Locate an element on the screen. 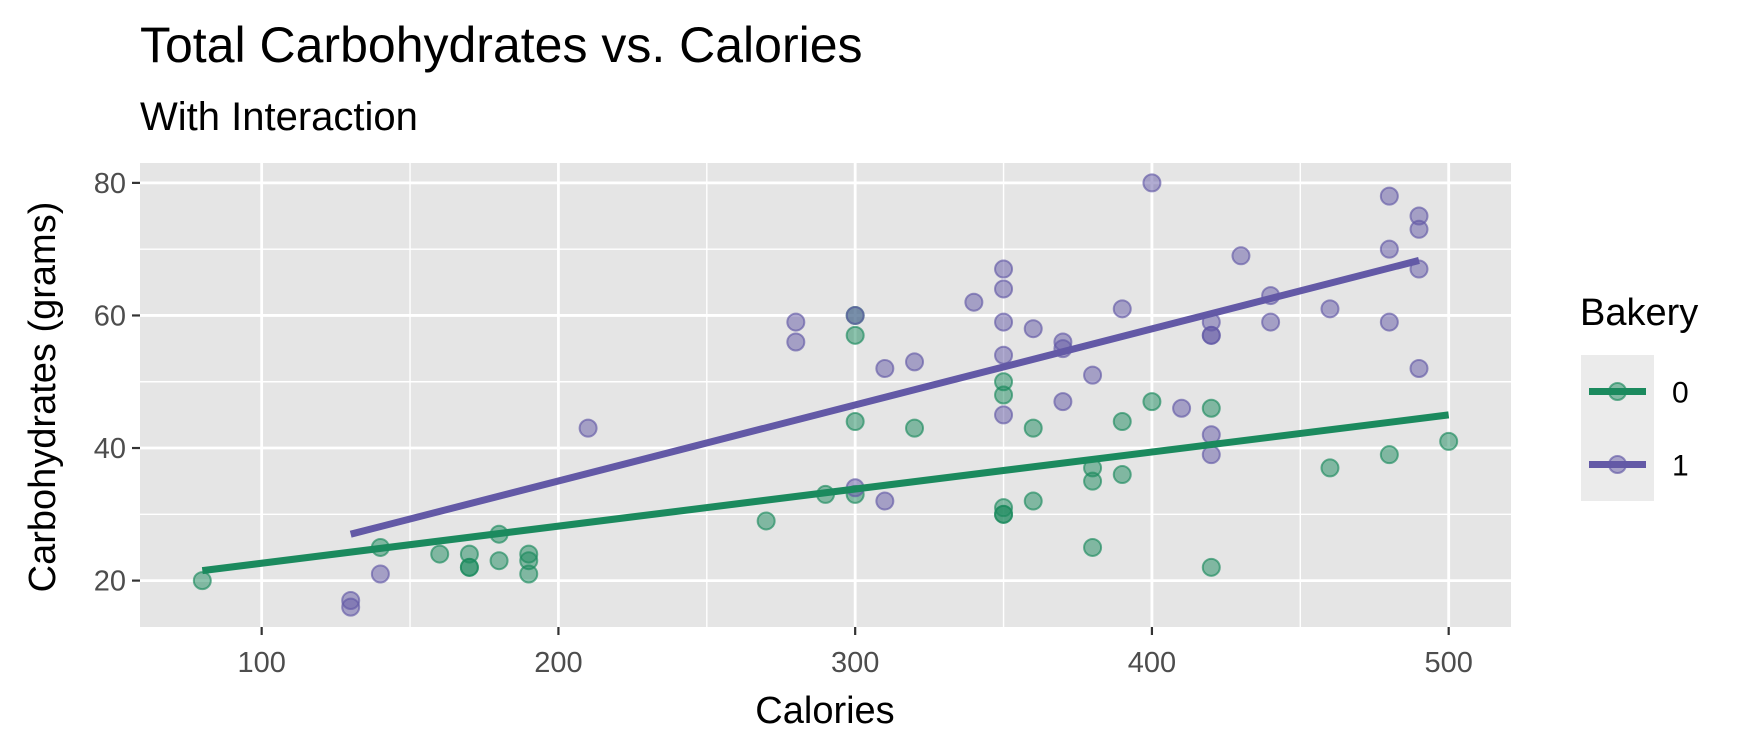 This screenshot has width=1749, height=750. x-axis: 100 200 300 400 500 is located at coordinates (855, 653).